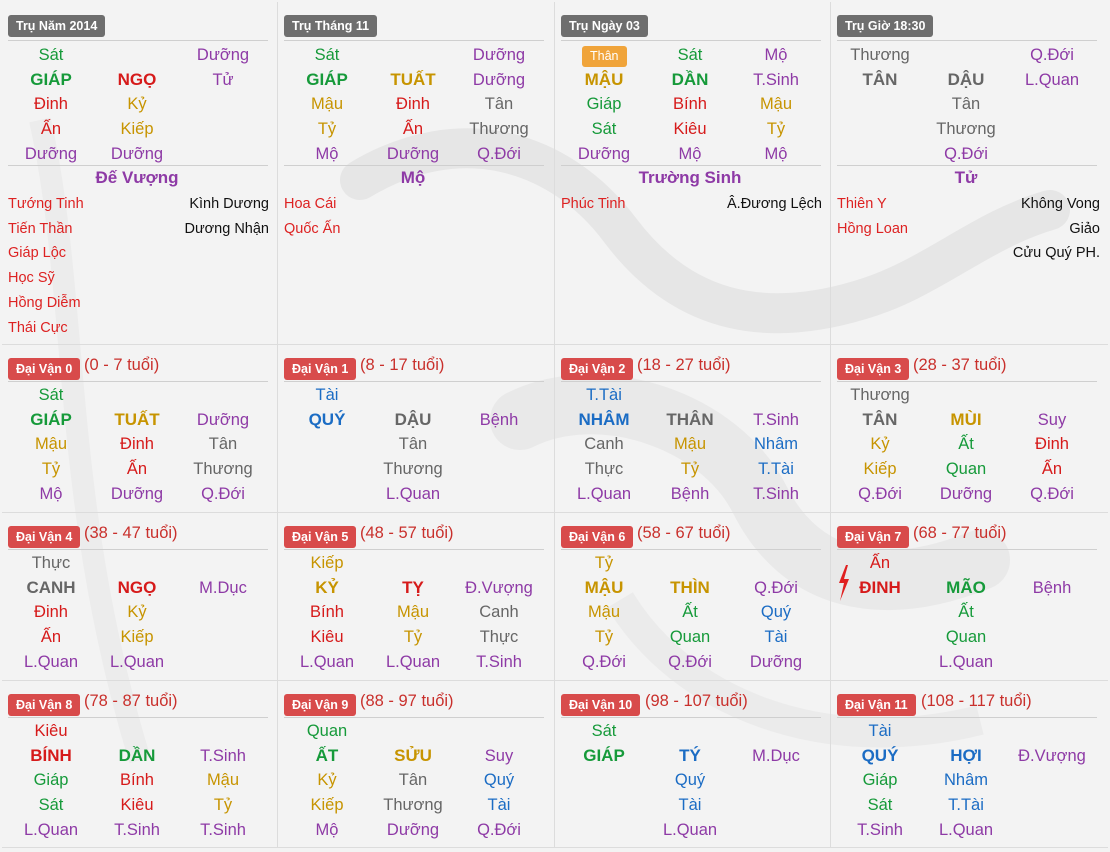 The image size is (1110, 852). I want to click on chart-term: Tử, so click(223, 79).